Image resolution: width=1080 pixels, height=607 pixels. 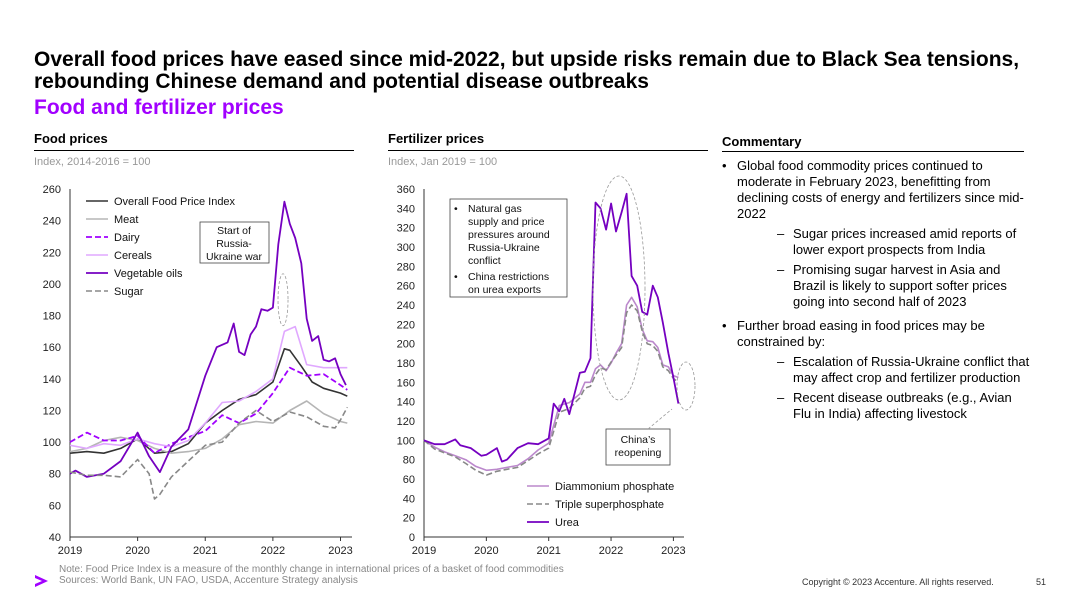 What do you see at coordinates (412, 538) in the screenshot?
I see `y-tick-label: 0` at bounding box center [412, 538].